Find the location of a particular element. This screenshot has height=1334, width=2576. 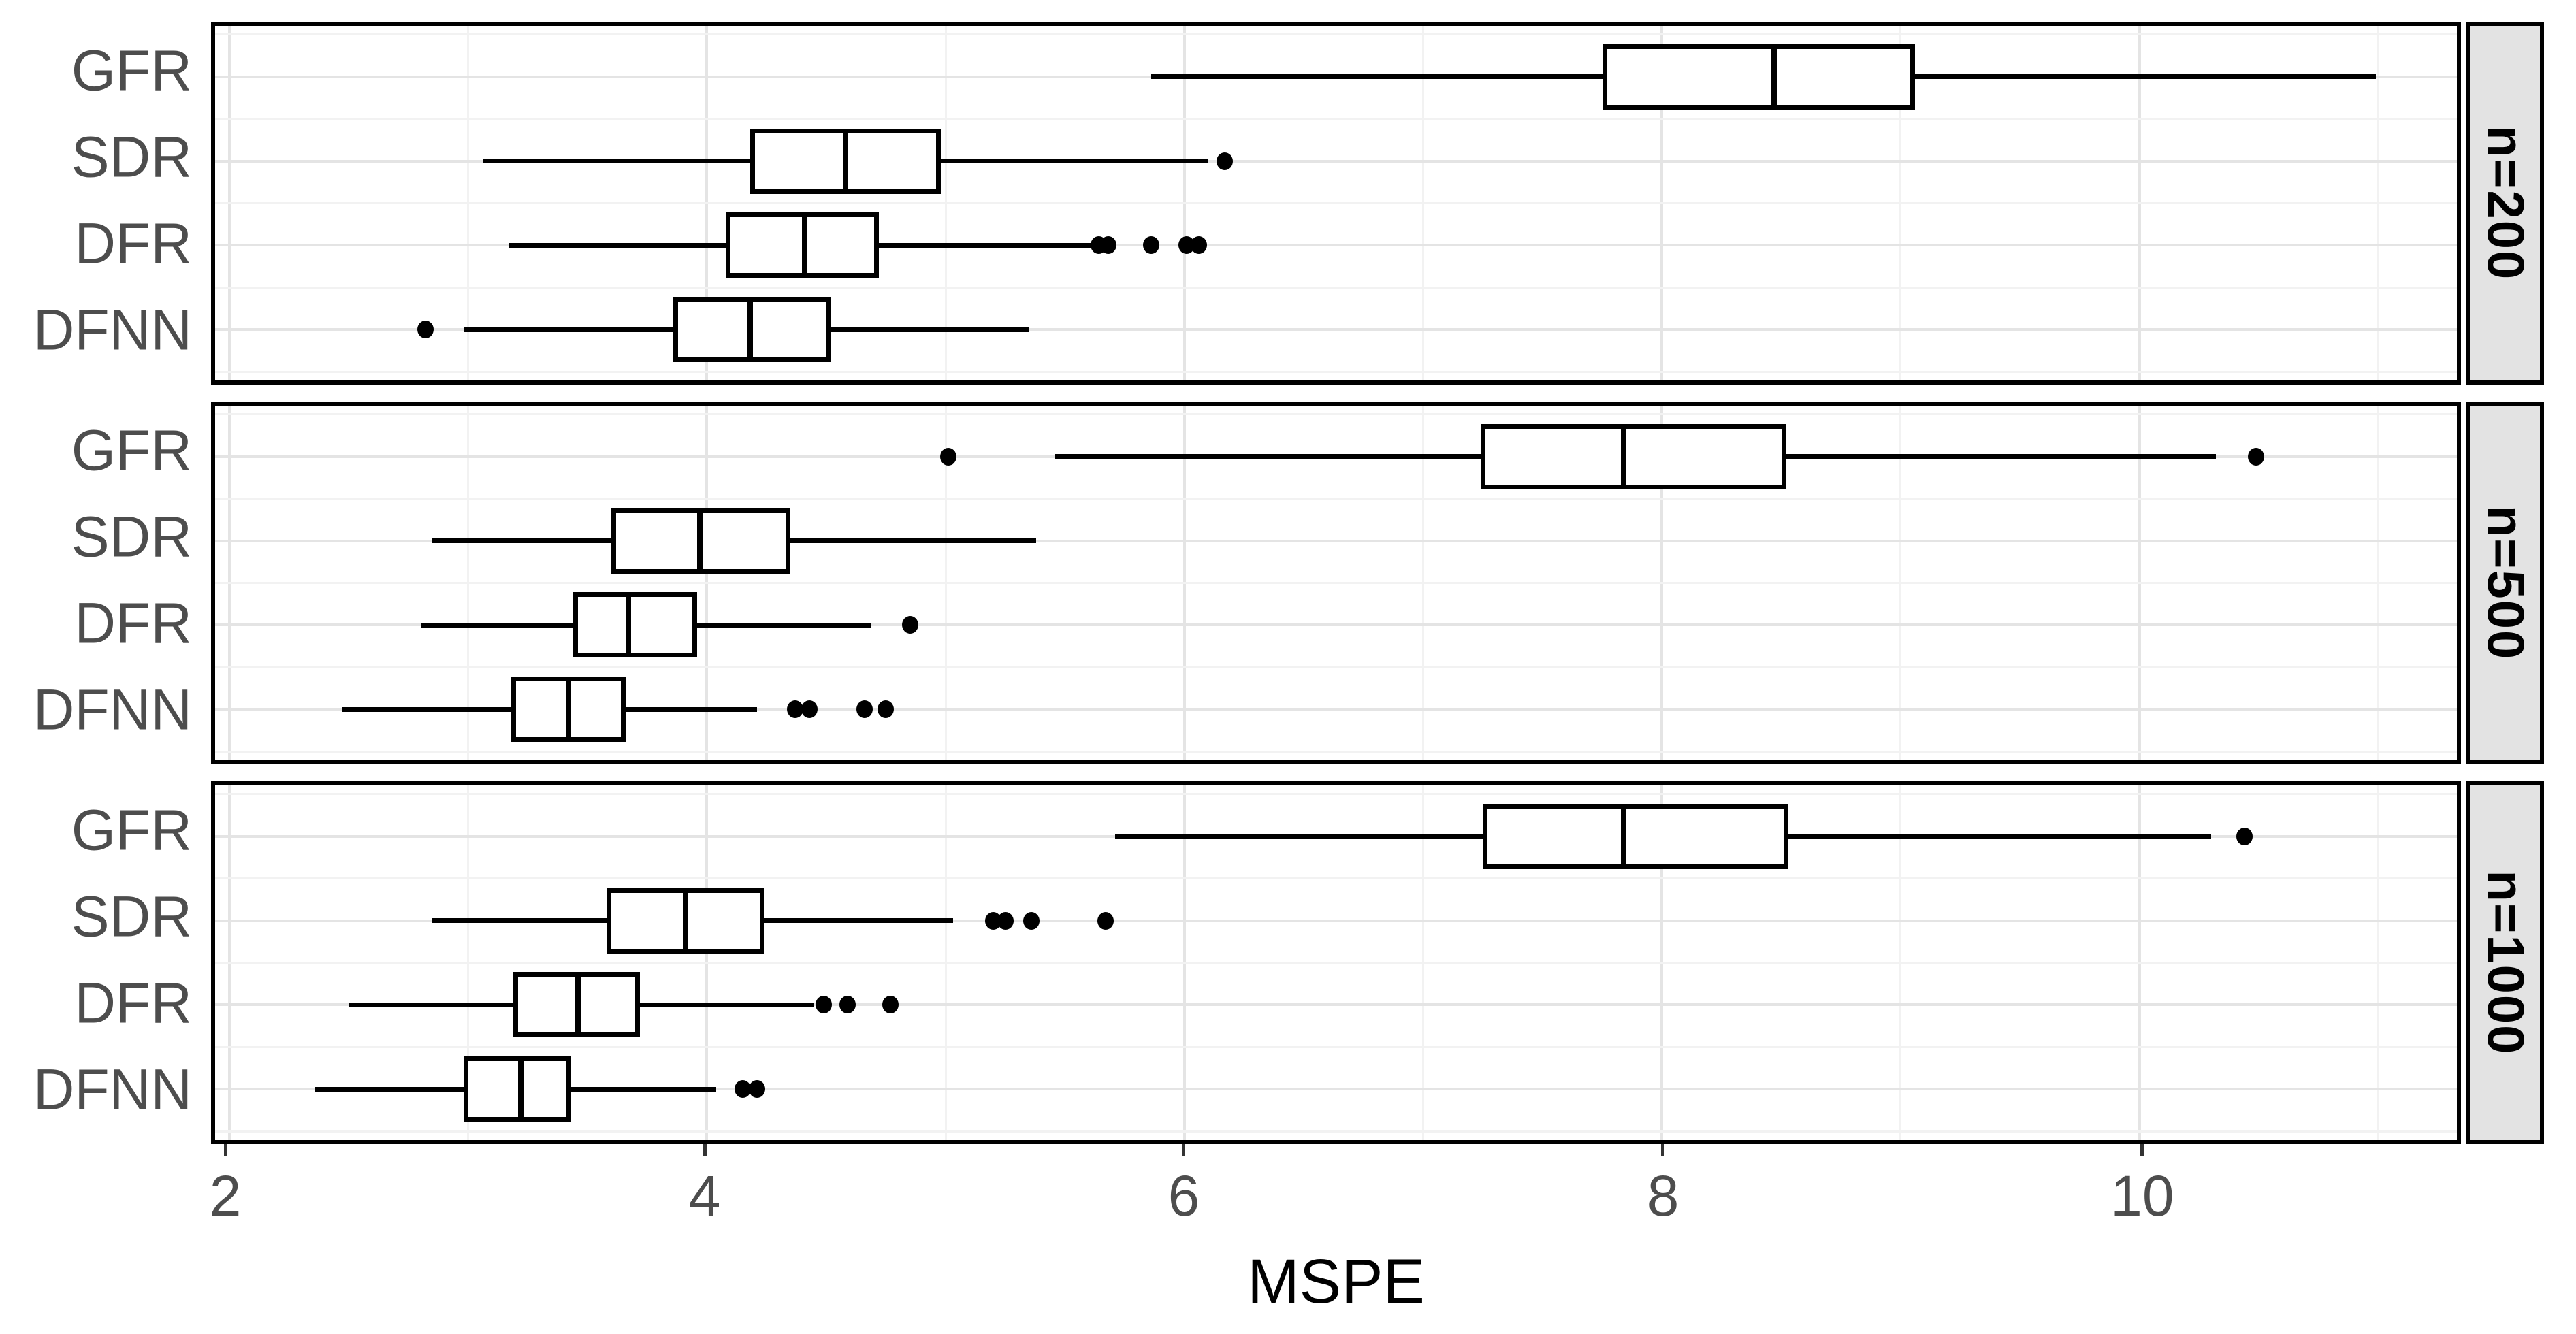

facet-strip-label: n=1000 is located at coordinates (2505, 963).